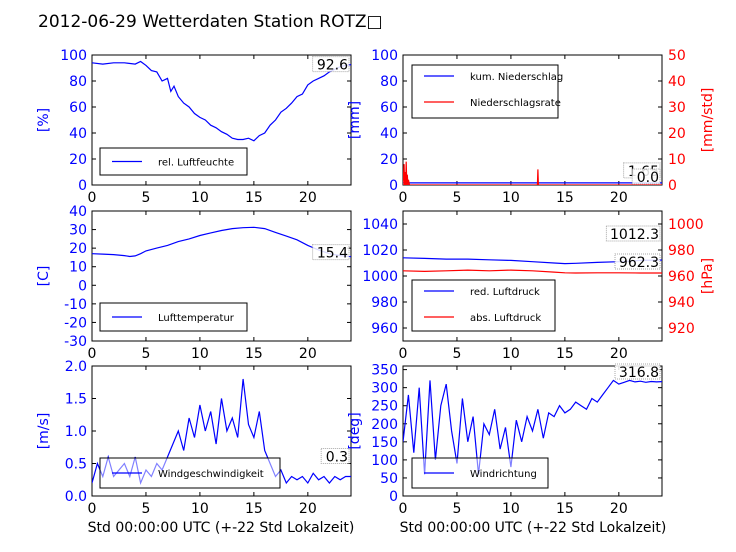 The height and width of the screenshot is (552, 736). I want to click on y-tick-label: 50, so click(389, 479).